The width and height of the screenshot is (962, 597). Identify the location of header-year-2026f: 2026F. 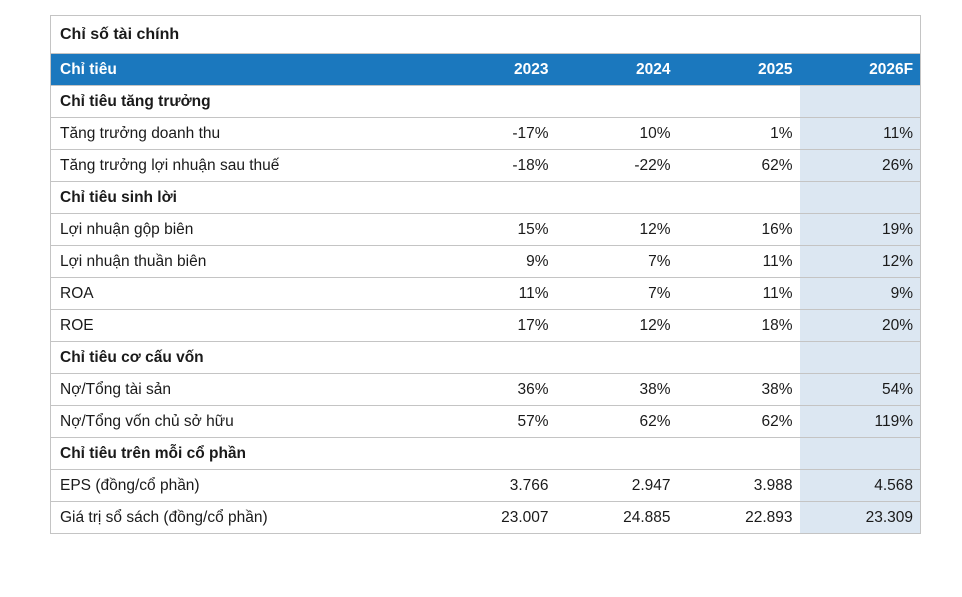
(860, 69).